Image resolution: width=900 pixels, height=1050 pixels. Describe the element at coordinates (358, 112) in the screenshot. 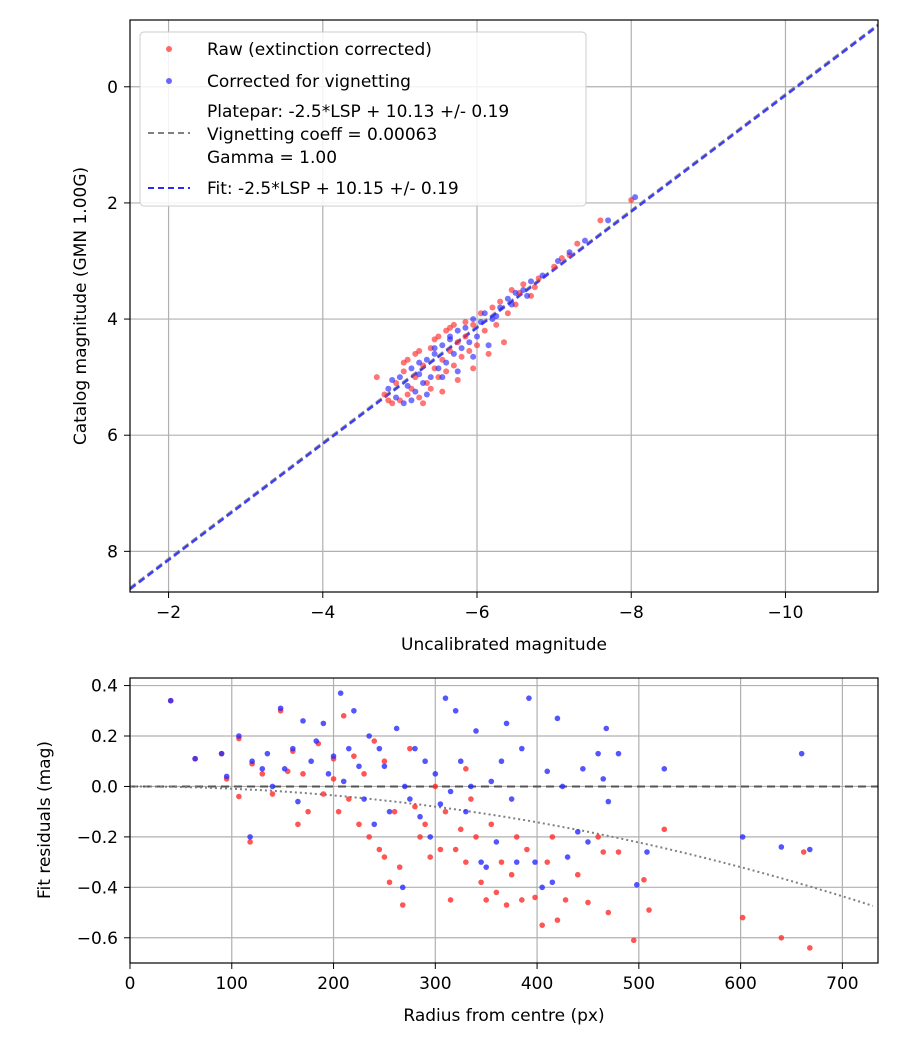

I see `legend-platepar-label: Platepar: -2.5*LSP + 10.13 +/- 0.19` at that location.